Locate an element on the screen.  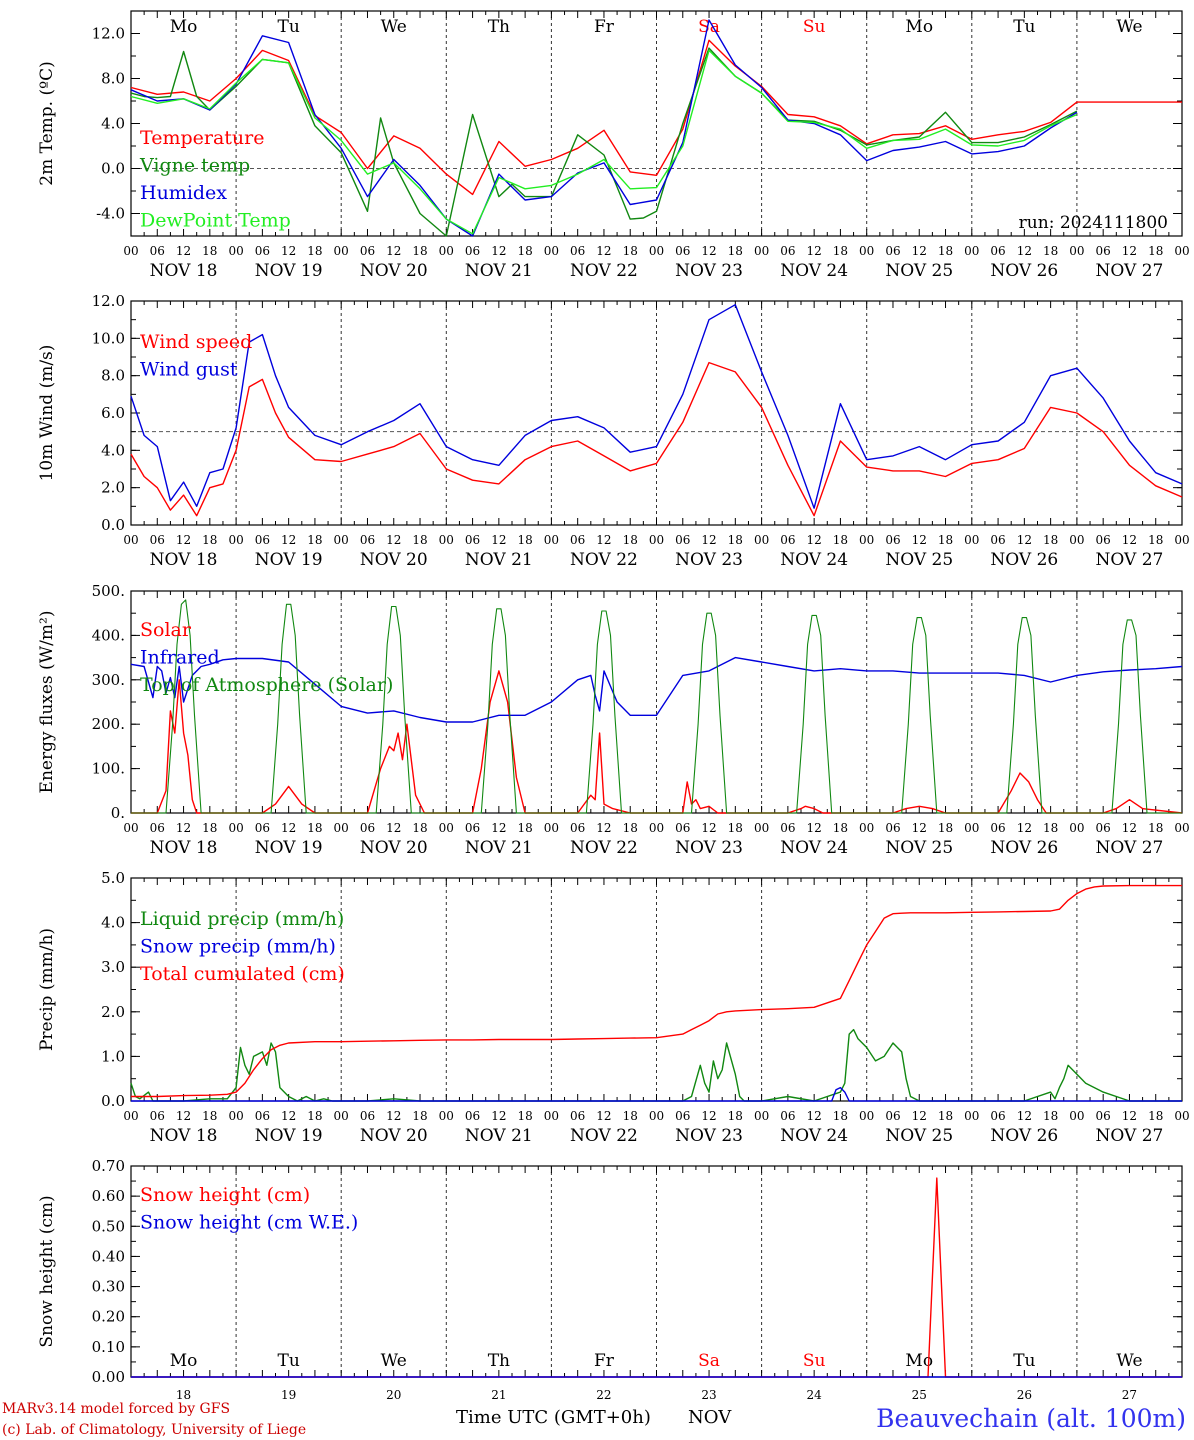
x-axis-month: NOV is located at coordinates (710, 1417).